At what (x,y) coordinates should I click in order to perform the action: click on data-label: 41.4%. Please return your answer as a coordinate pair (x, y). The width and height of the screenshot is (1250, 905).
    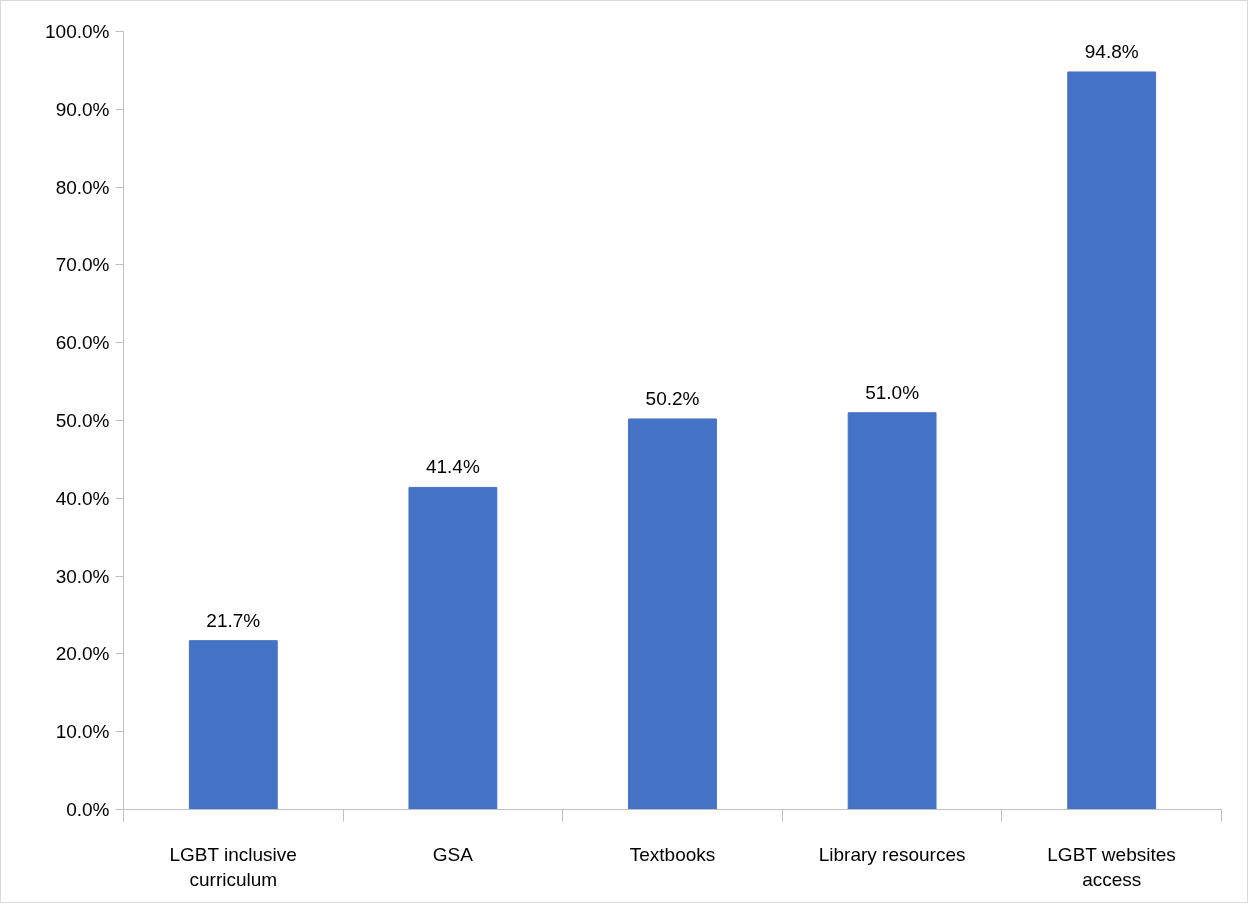
    Looking at the image, I should click on (452, 467).